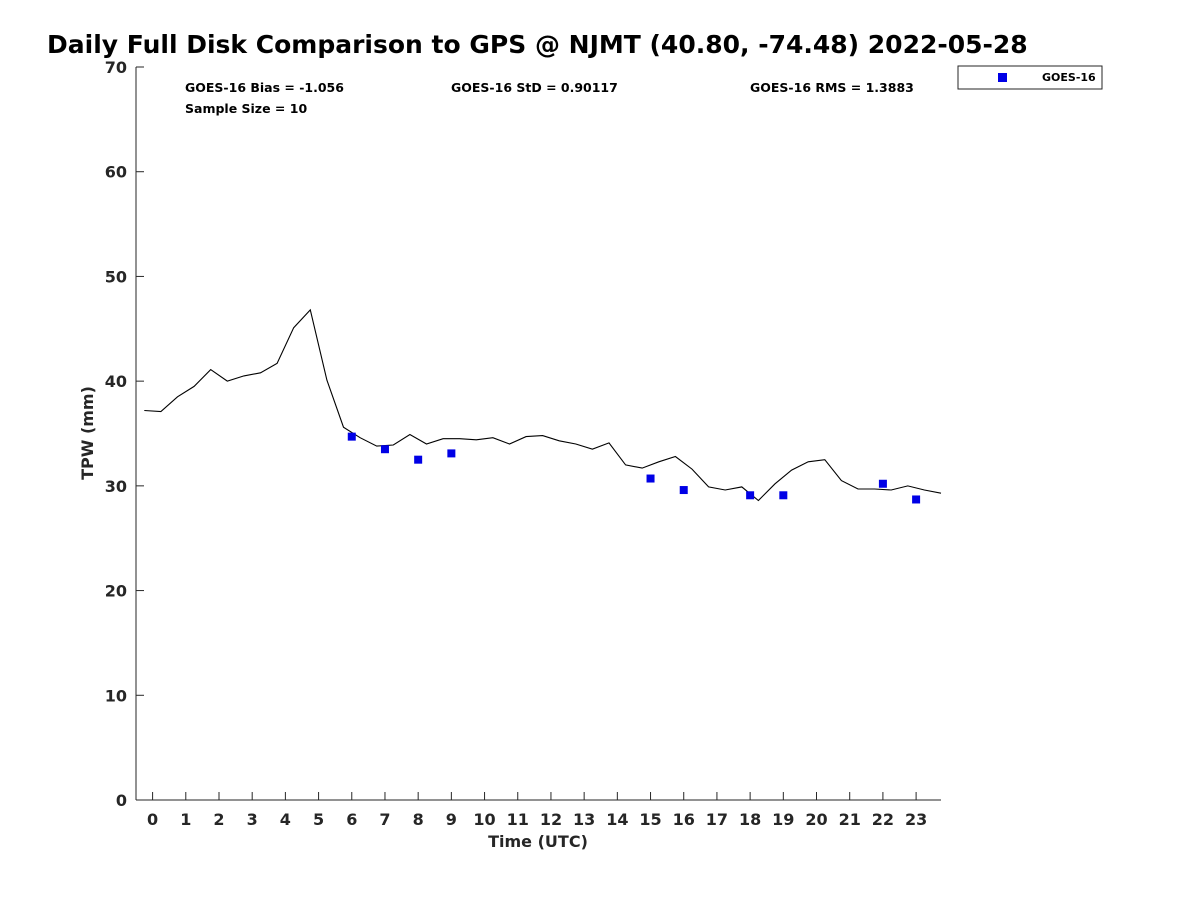 The image size is (1200, 900). I want to click on x-tick-label: 16, so click(684, 819).